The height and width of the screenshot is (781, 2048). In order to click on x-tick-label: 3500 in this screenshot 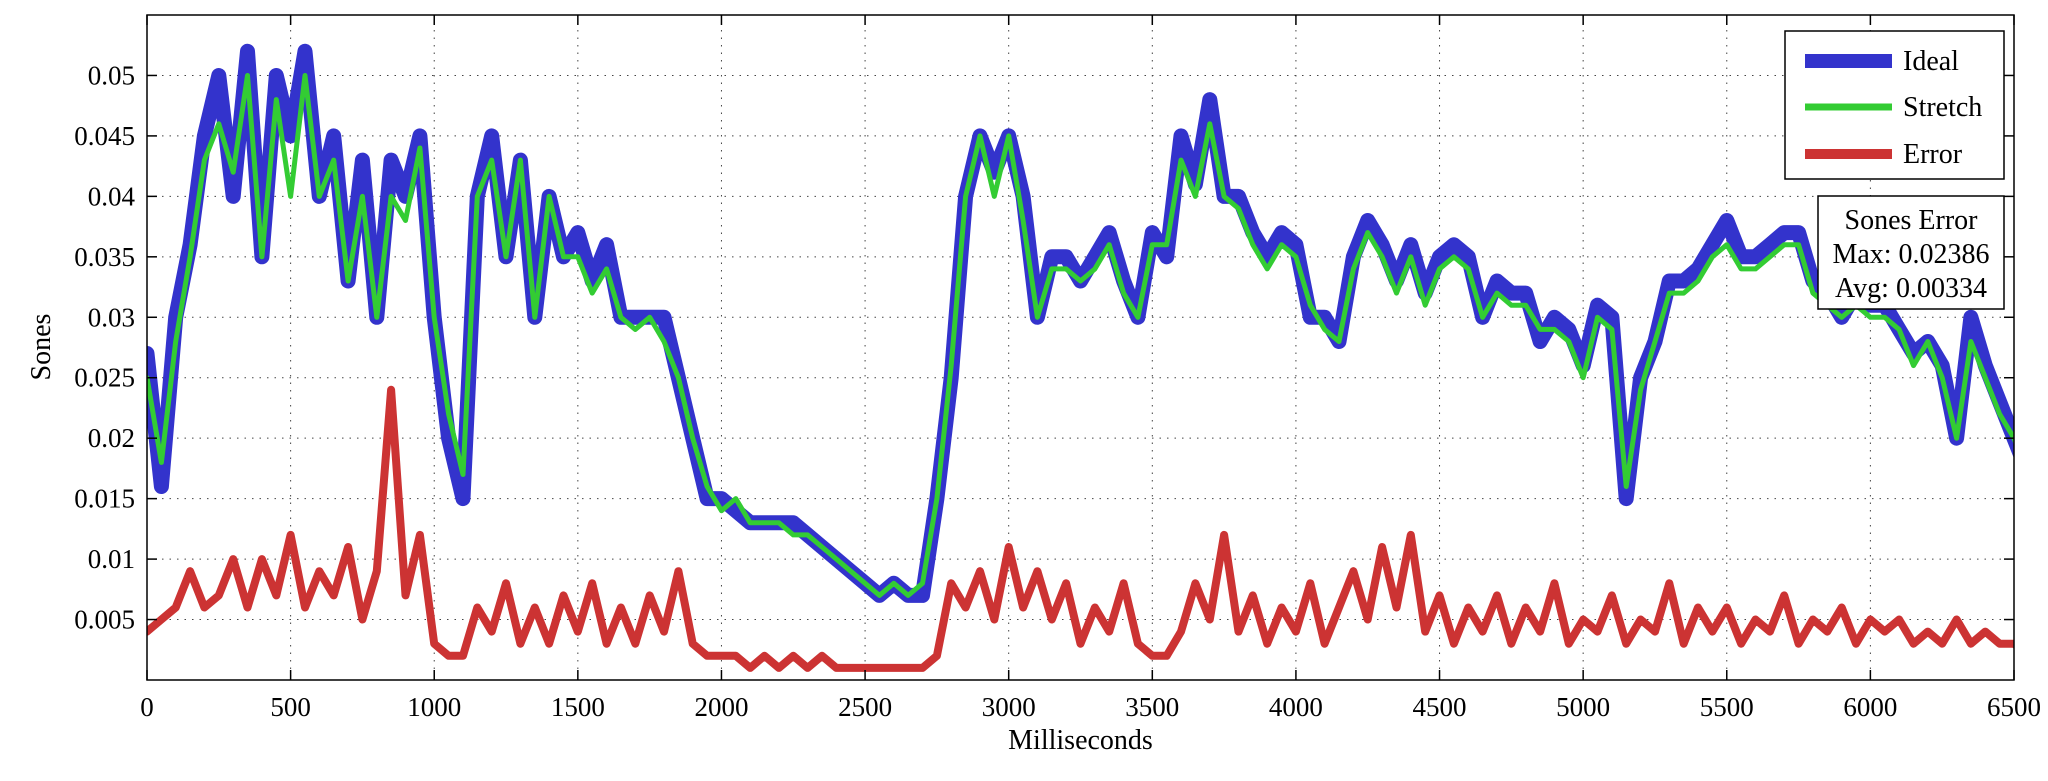, I will do `click(1152, 707)`.